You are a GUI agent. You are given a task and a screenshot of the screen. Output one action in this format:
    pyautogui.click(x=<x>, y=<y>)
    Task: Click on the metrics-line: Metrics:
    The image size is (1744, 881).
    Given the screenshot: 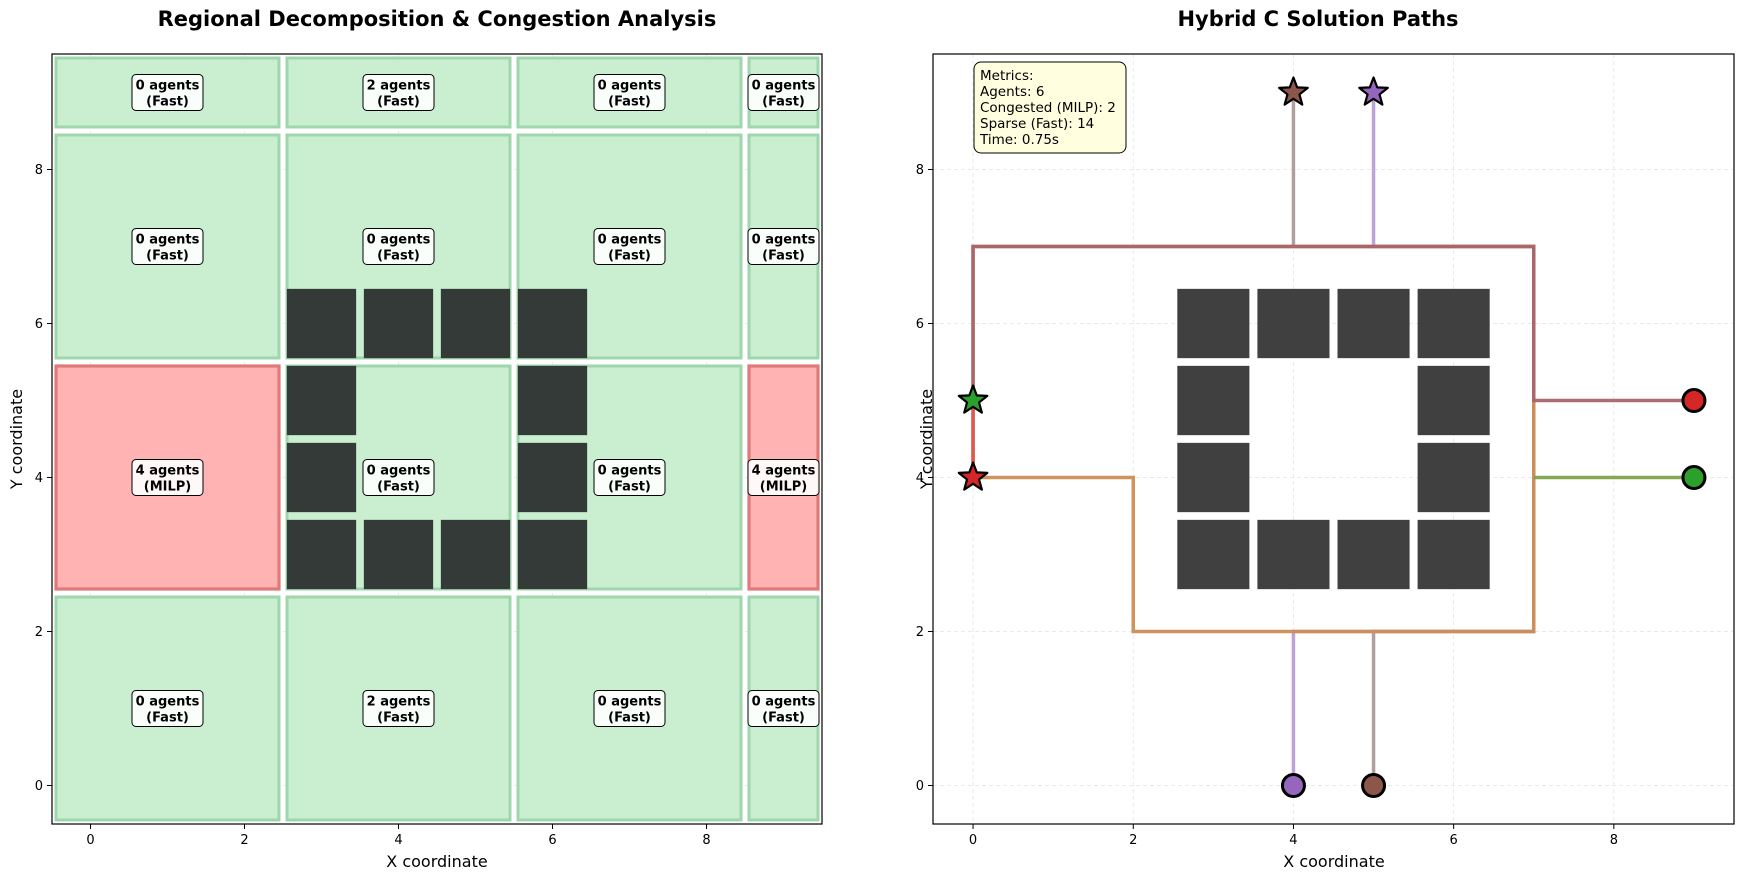 What is the action you would take?
    pyautogui.click(x=1007, y=76)
    